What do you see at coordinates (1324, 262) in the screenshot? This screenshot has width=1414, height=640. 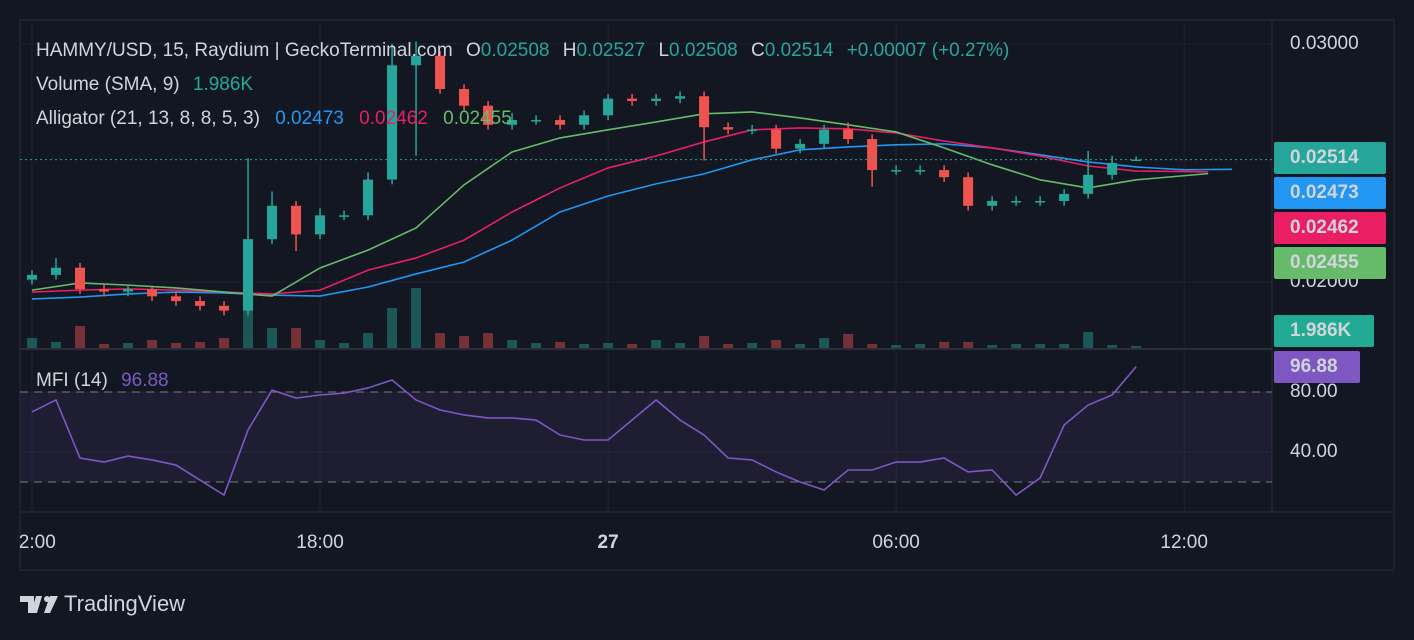 I see `price-badge-label: 0.02455` at bounding box center [1324, 262].